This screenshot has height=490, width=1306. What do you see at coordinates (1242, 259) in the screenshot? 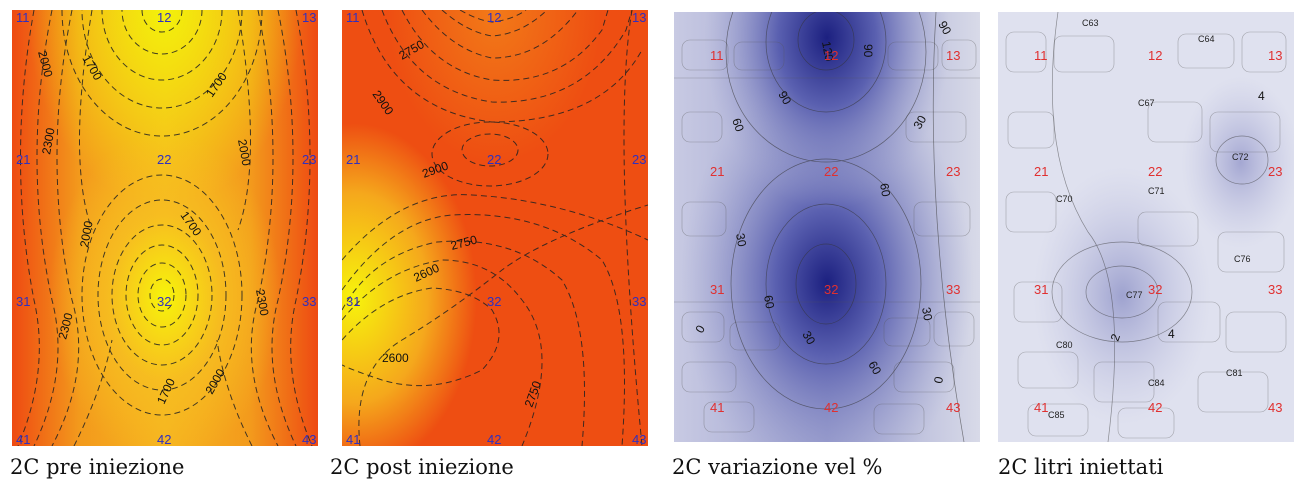
I see `cell-label: C76` at bounding box center [1242, 259].